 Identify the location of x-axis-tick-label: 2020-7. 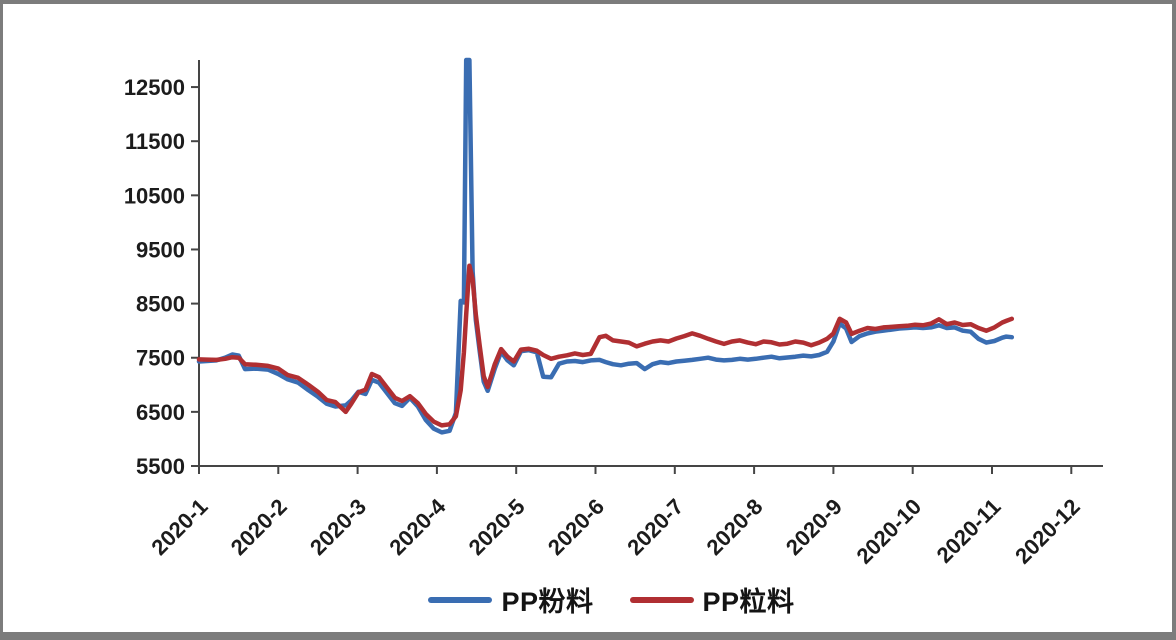
(655, 527).